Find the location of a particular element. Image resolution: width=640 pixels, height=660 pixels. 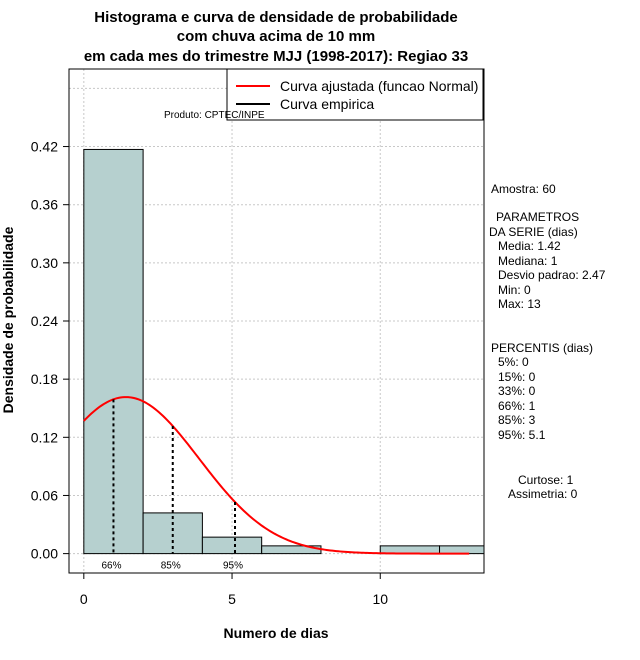

stat-percentis-header: PERCENTIS (dias) is located at coordinates (542, 348).